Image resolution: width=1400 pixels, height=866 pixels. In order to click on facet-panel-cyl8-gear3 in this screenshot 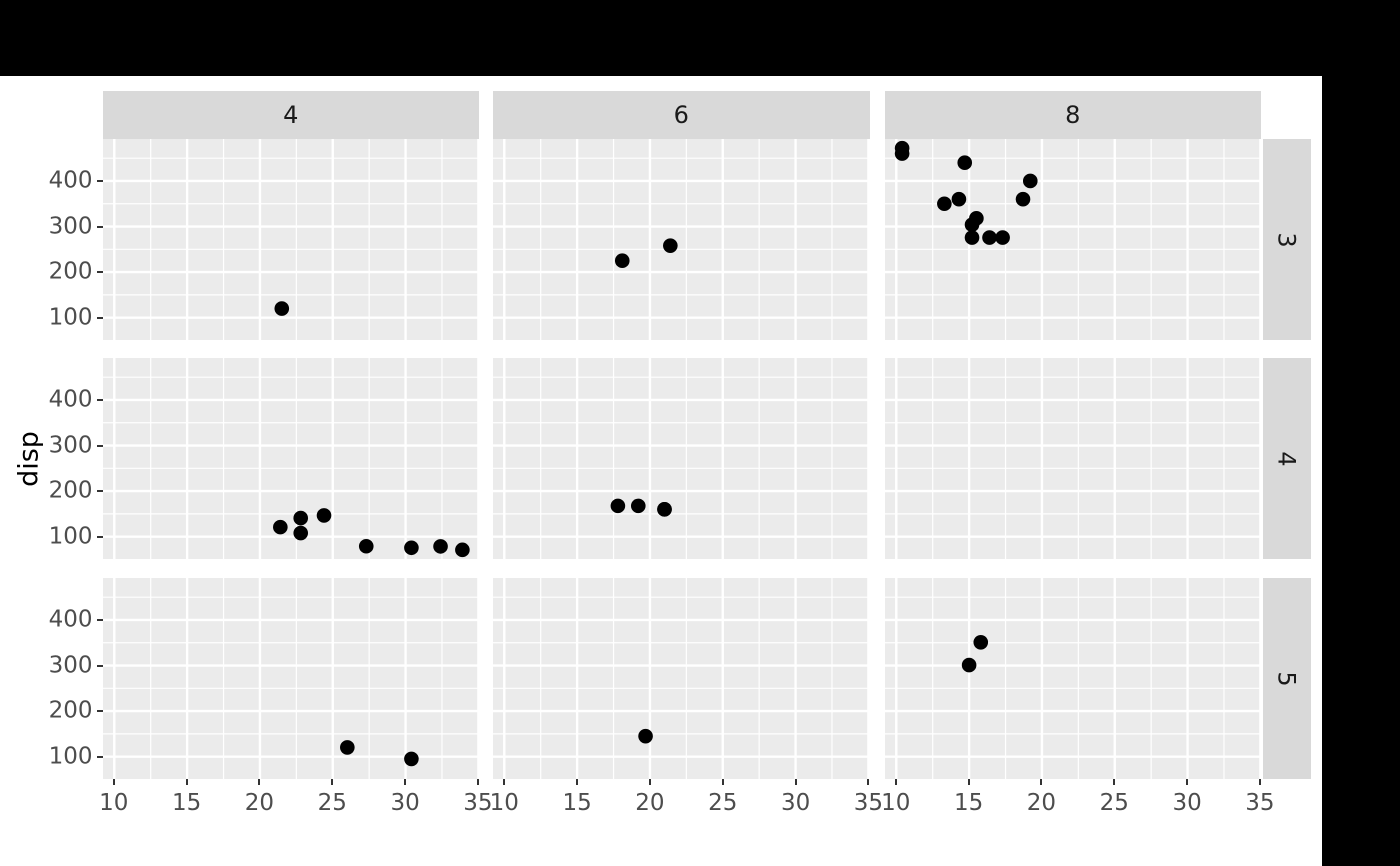, I will do `click(1072, 239)`.